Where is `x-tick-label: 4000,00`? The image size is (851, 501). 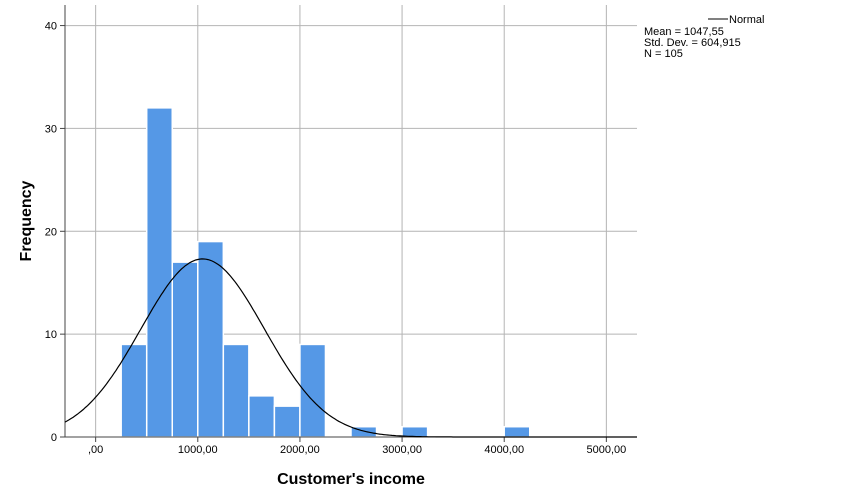
x-tick-label: 4000,00 is located at coordinates (504, 450).